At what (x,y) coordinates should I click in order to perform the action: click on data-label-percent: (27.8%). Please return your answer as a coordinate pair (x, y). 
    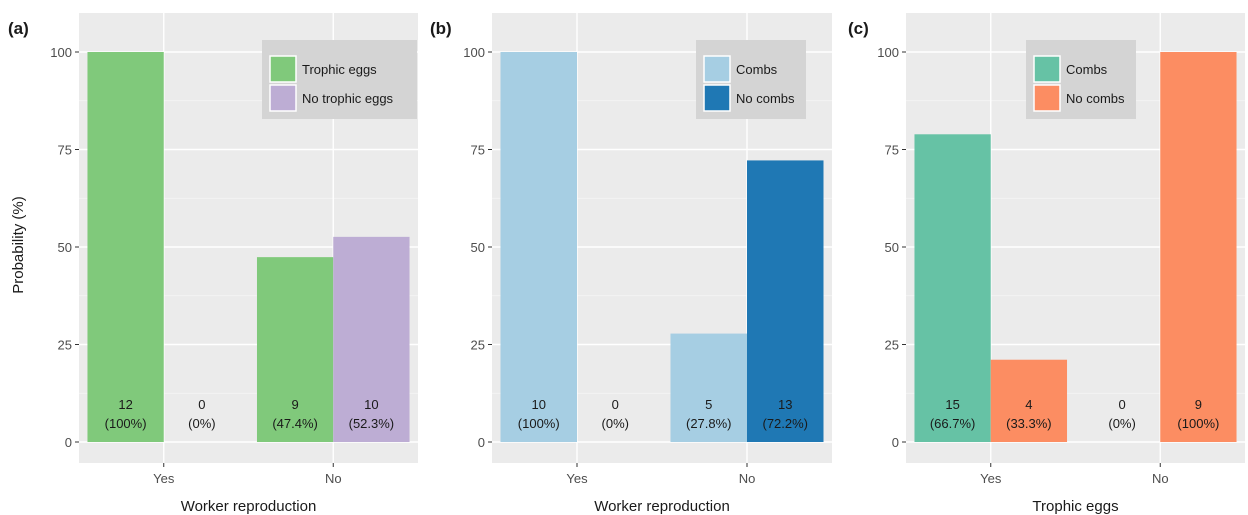
    Looking at the image, I should click on (709, 423).